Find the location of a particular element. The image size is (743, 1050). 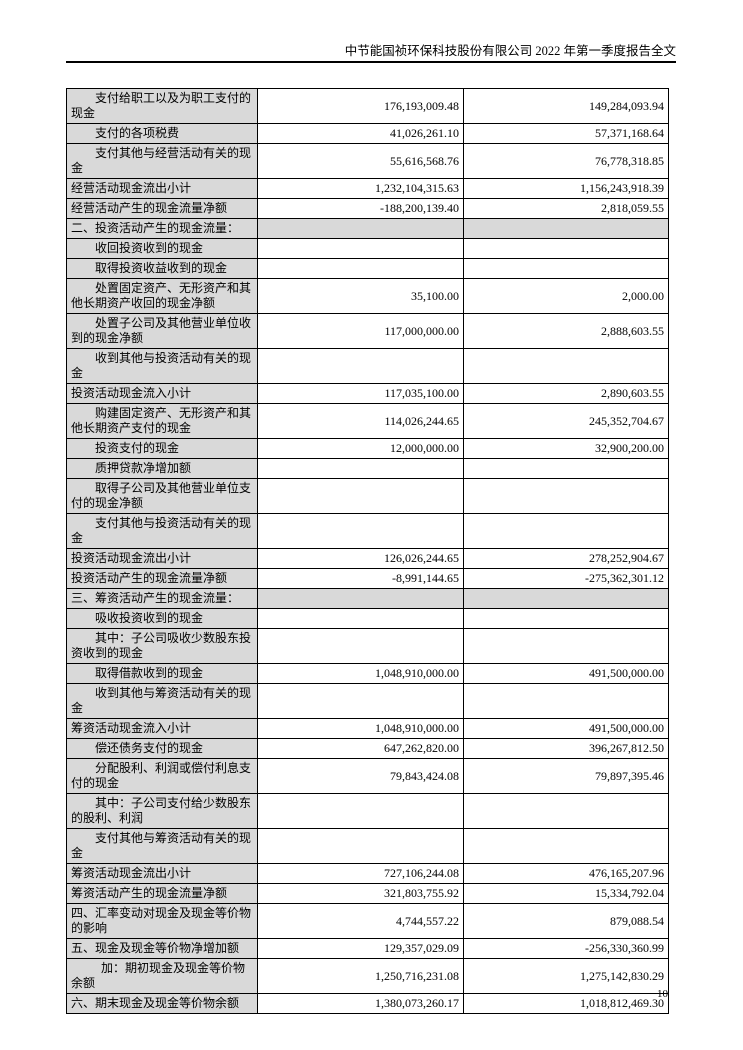

row-prior-period-value: 2,818,059.55 is located at coordinates (566, 208).